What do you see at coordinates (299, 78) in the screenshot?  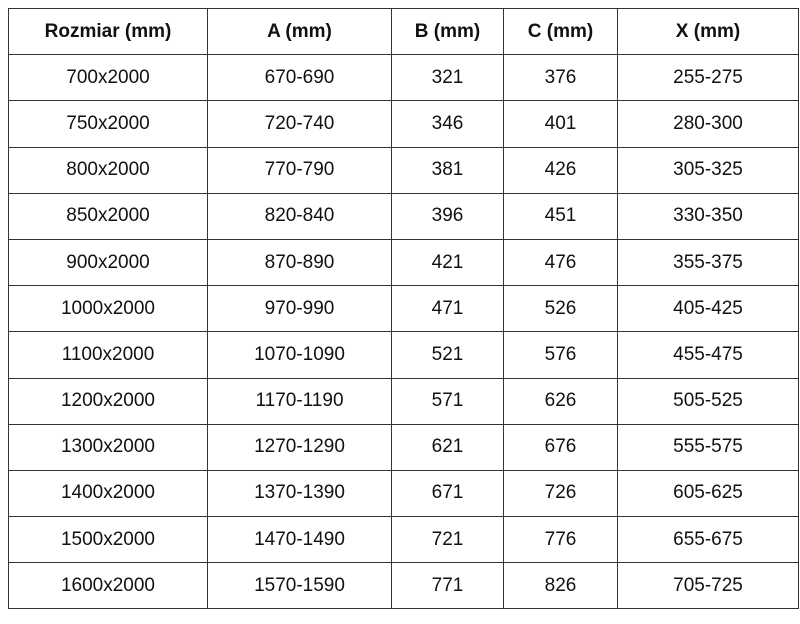 I see `cell-a: 670-690` at bounding box center [299, 78].